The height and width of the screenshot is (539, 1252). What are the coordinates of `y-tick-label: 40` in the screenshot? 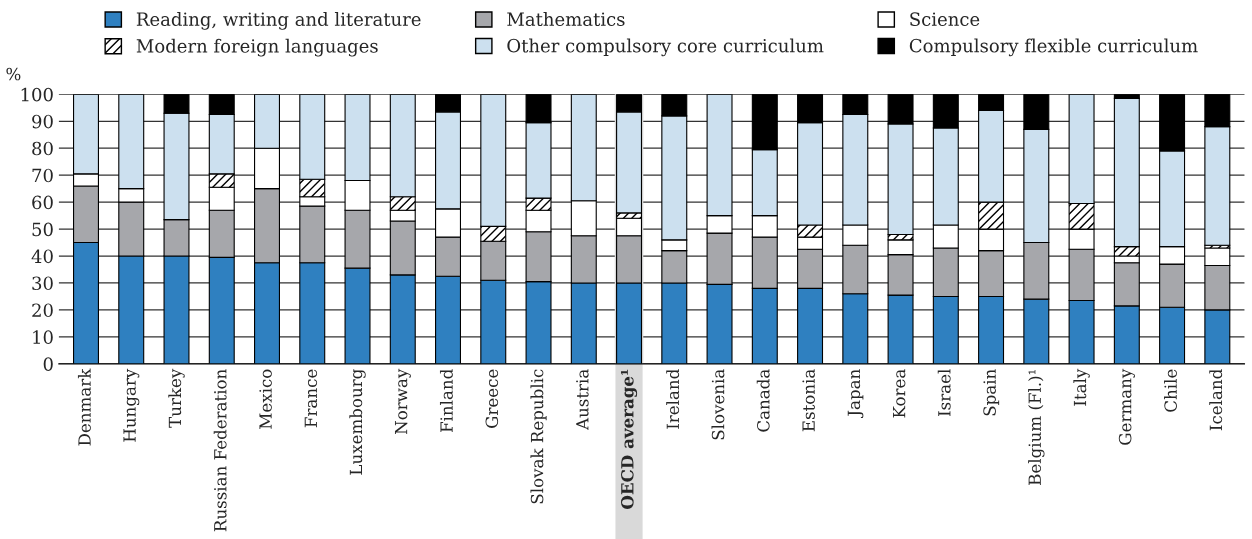 It's located at (42, 256).